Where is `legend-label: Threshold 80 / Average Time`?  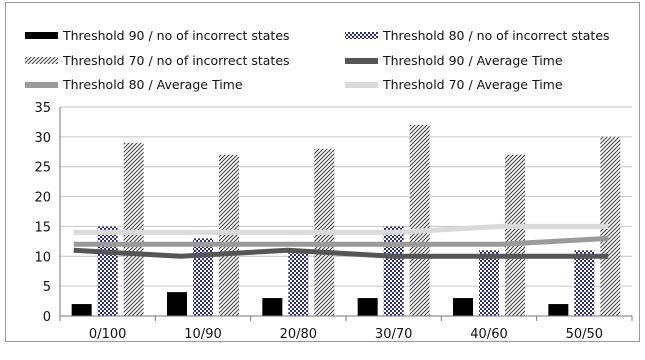
legend-label: Threshold 80 / Average Time is located at coordinates (152, 84).